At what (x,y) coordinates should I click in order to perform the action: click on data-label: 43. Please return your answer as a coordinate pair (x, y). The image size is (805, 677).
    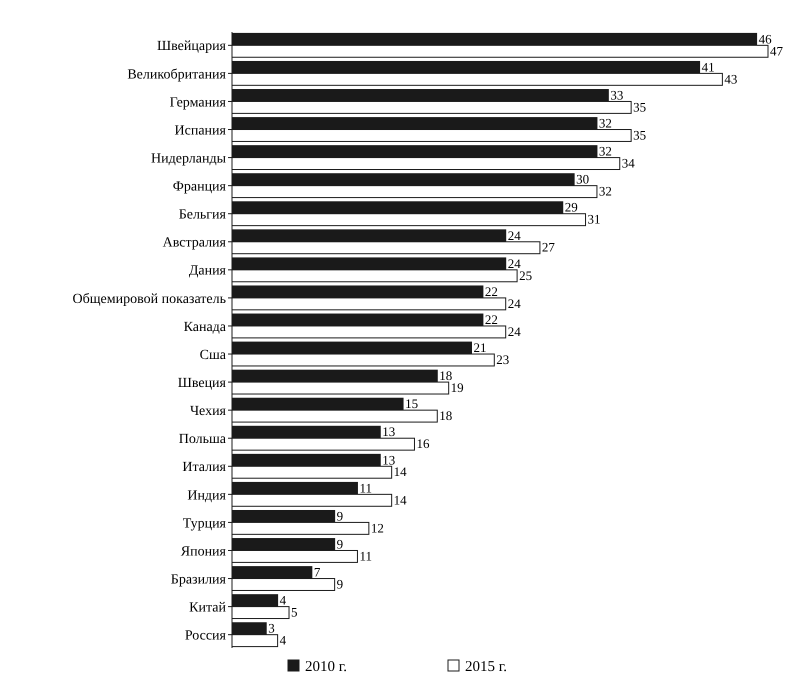
    Looking at the image, I should click on (731, 78).